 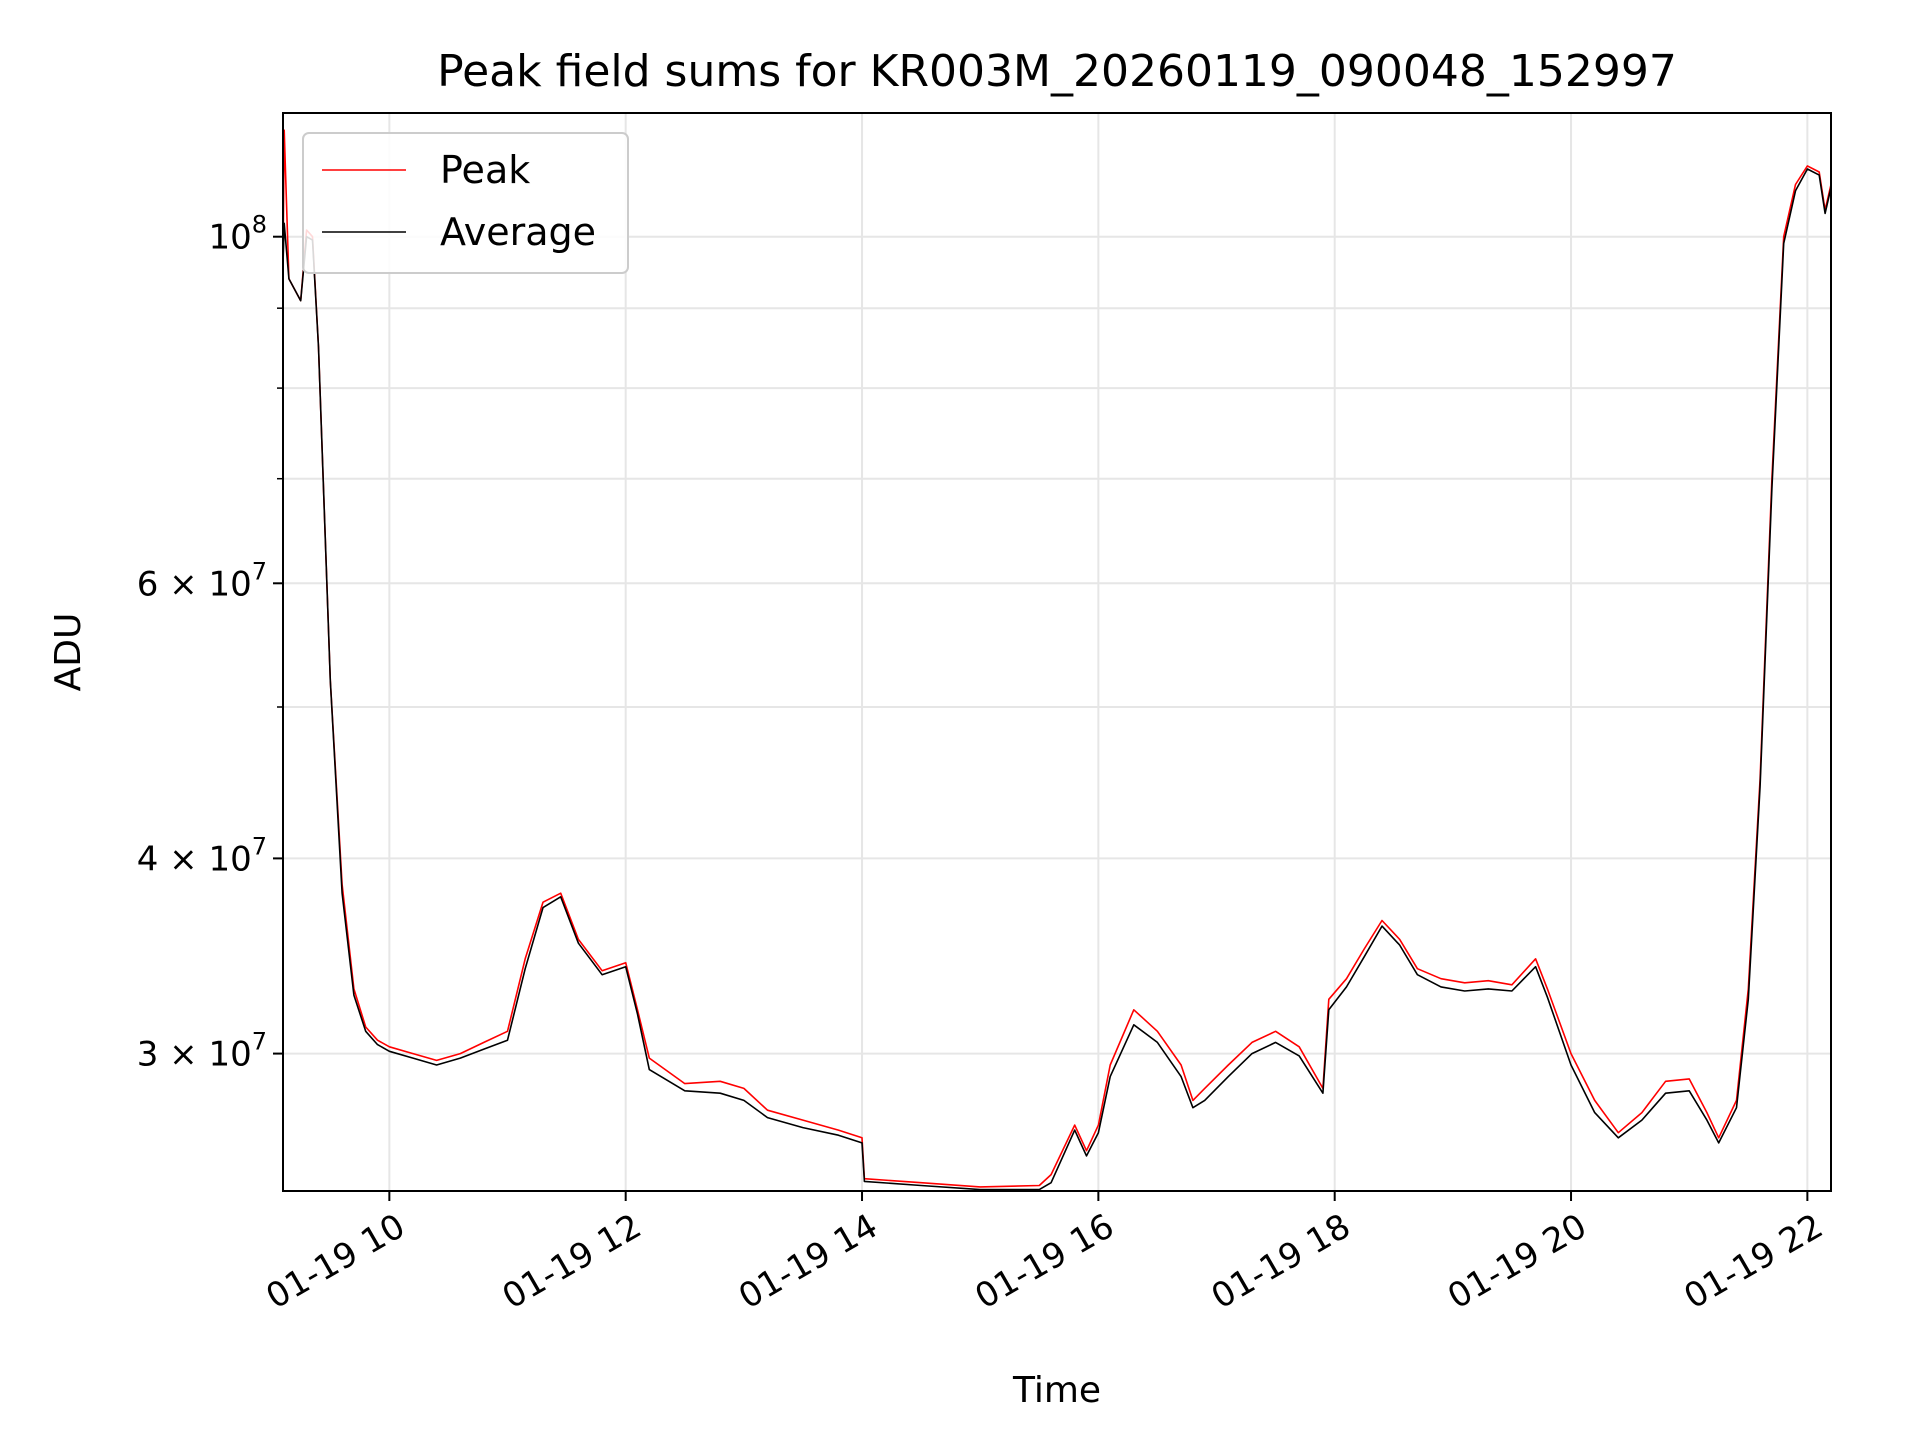 I want to click on legend-average-label: Average, so click(x=518, y=232).